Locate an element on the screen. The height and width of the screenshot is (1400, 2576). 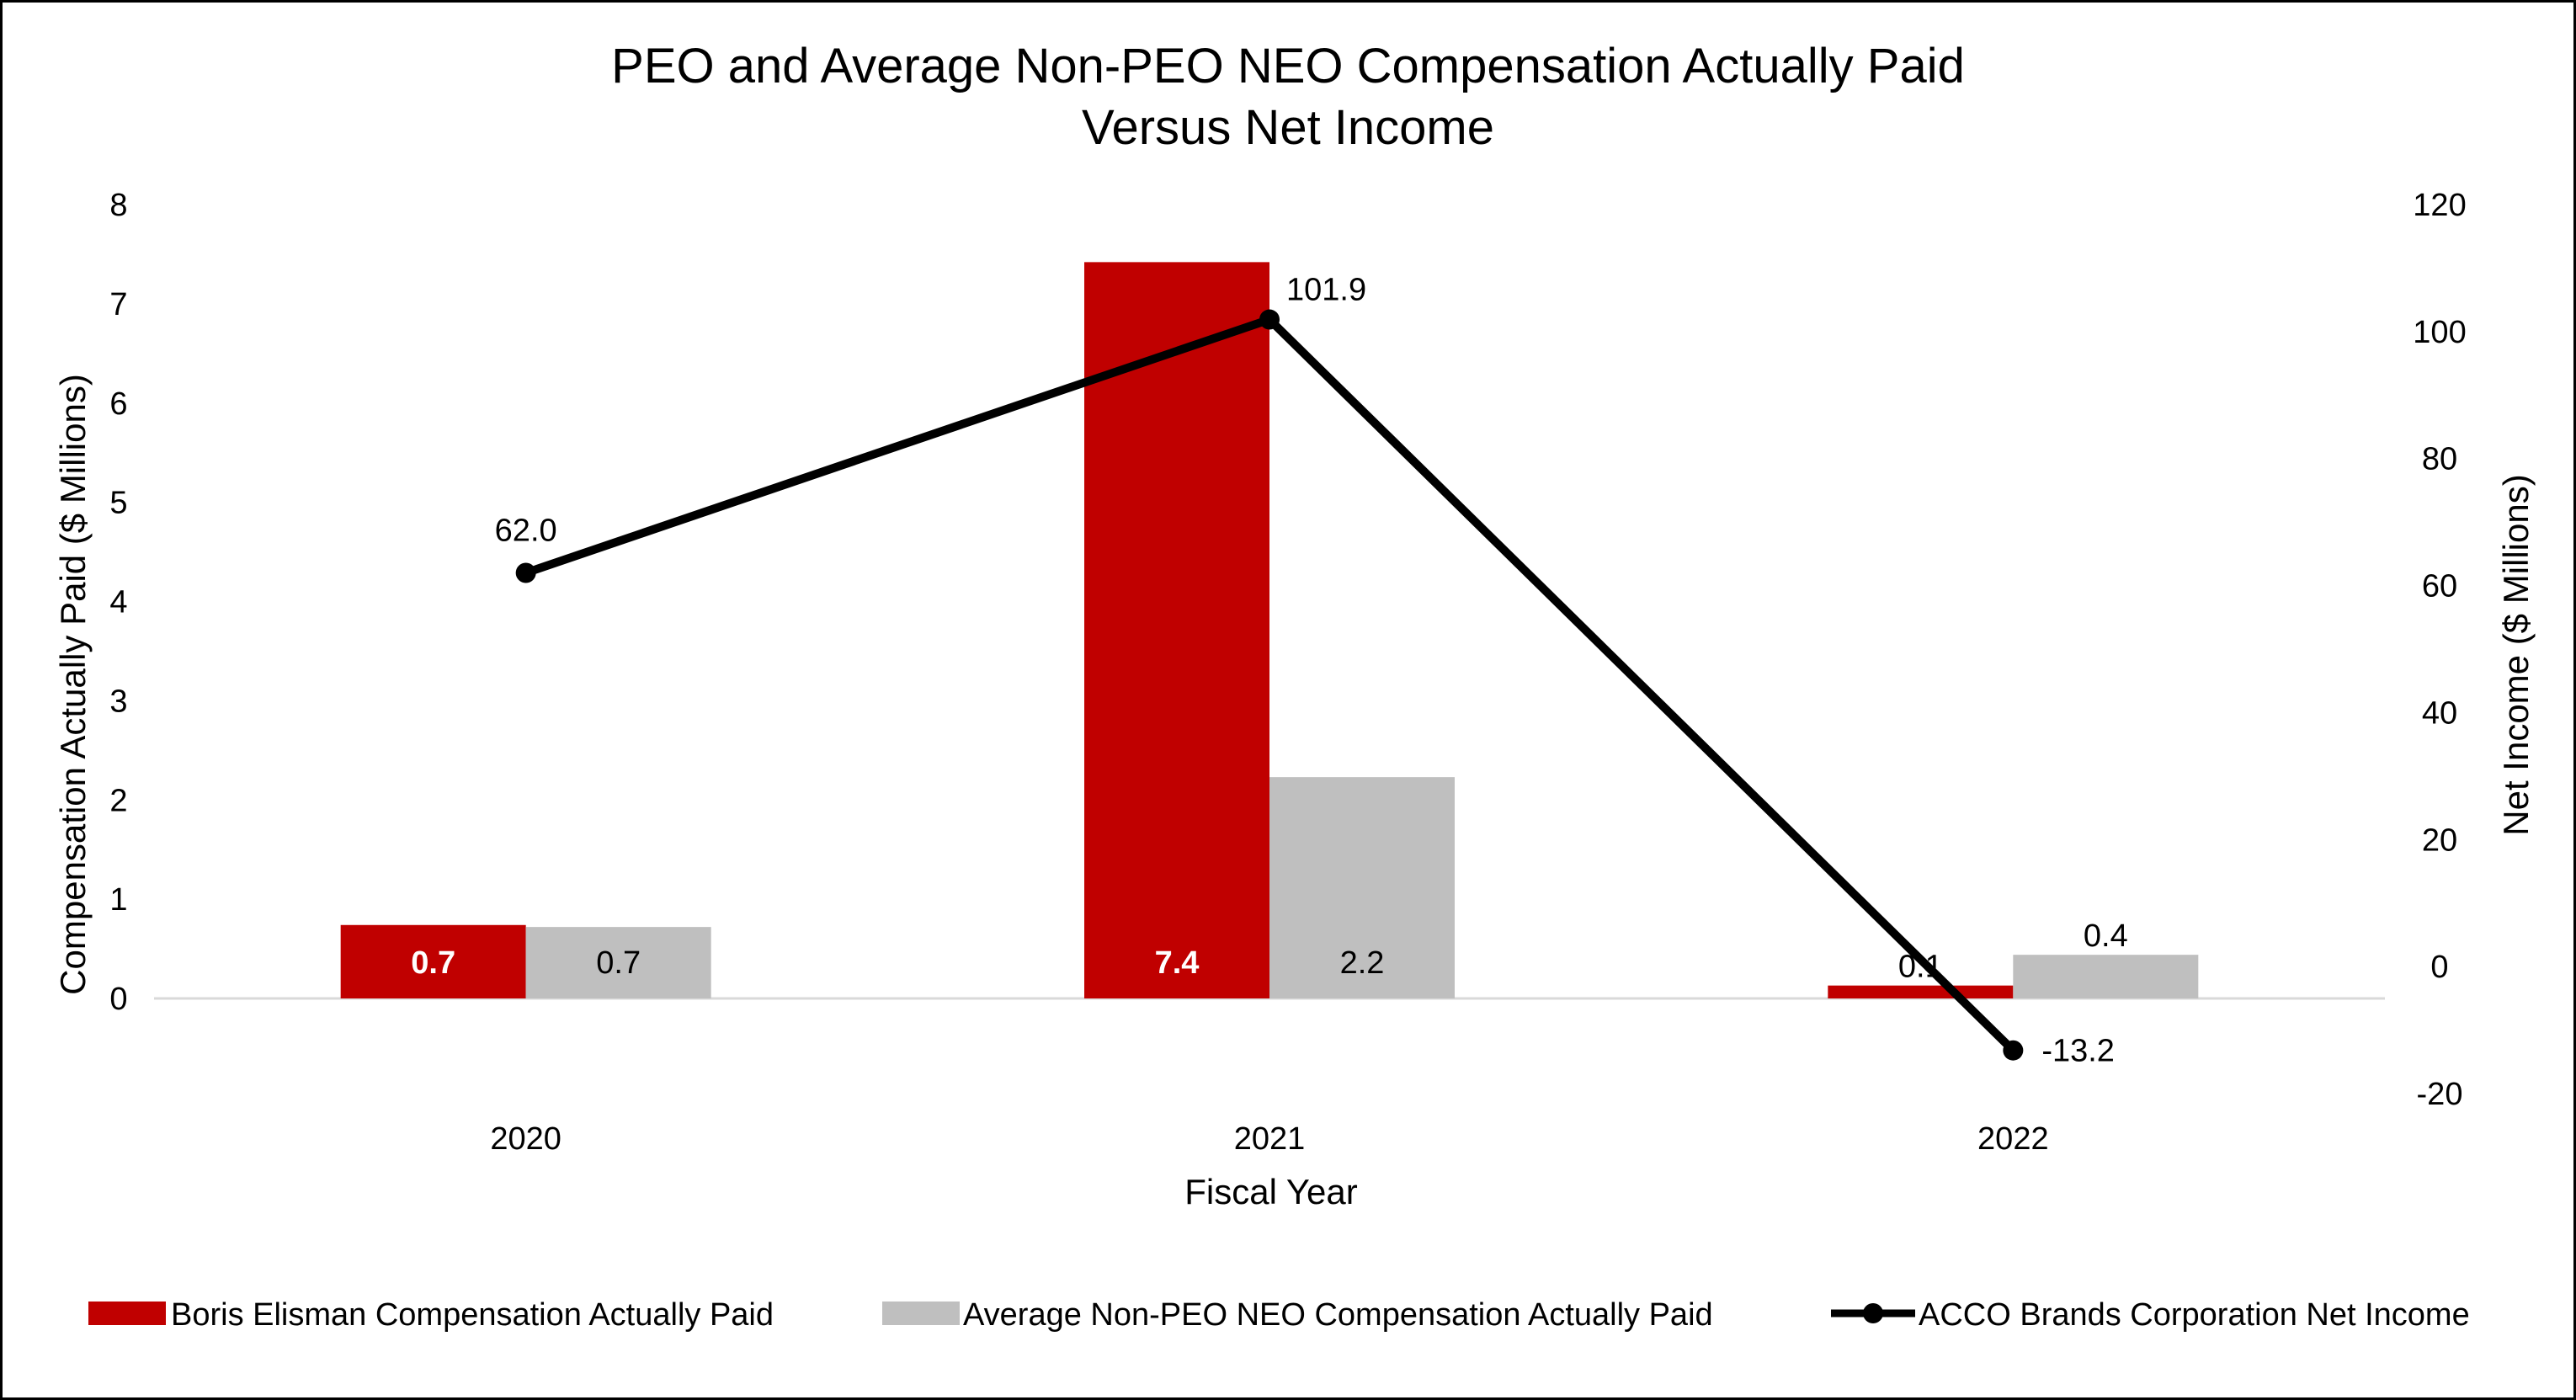
y2-tick-label: 40 is located at coordinates (2440, 713).